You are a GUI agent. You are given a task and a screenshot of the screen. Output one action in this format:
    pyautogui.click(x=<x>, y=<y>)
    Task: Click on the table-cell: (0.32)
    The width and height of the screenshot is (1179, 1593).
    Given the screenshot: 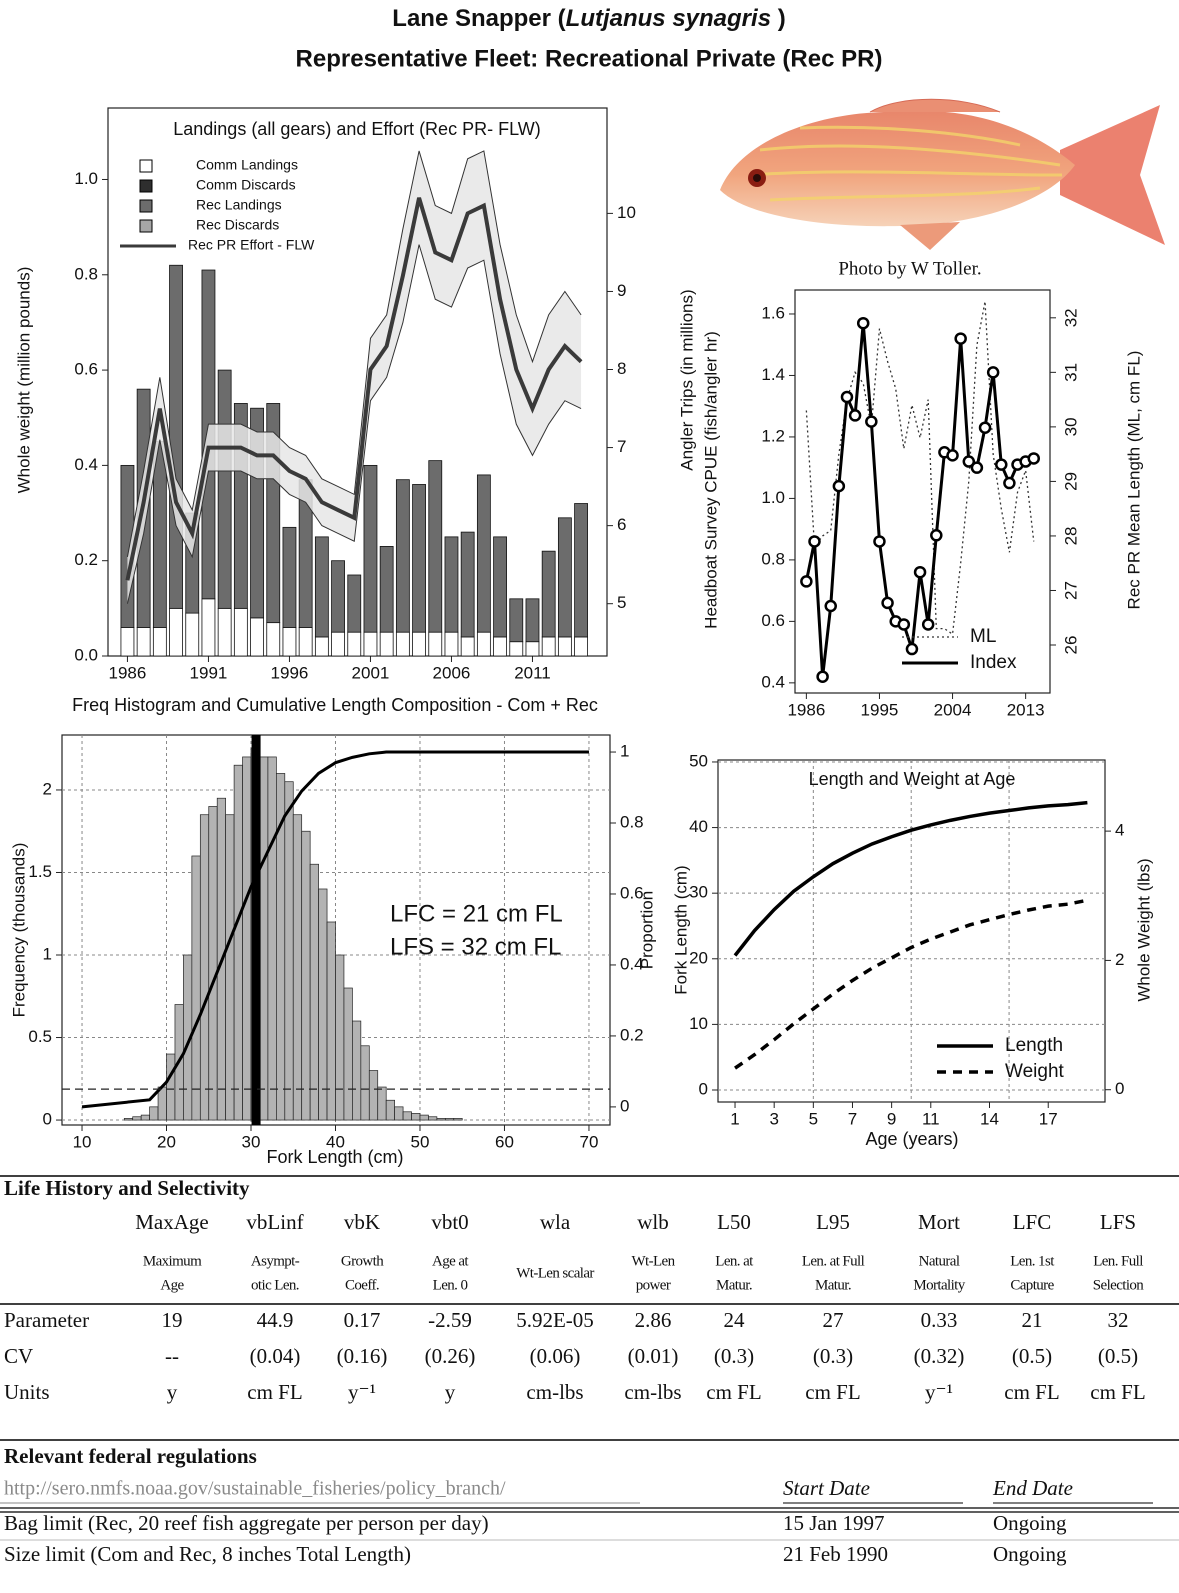 What is the action you would take?
    pyautogui.click(x=939, y=1356)
    